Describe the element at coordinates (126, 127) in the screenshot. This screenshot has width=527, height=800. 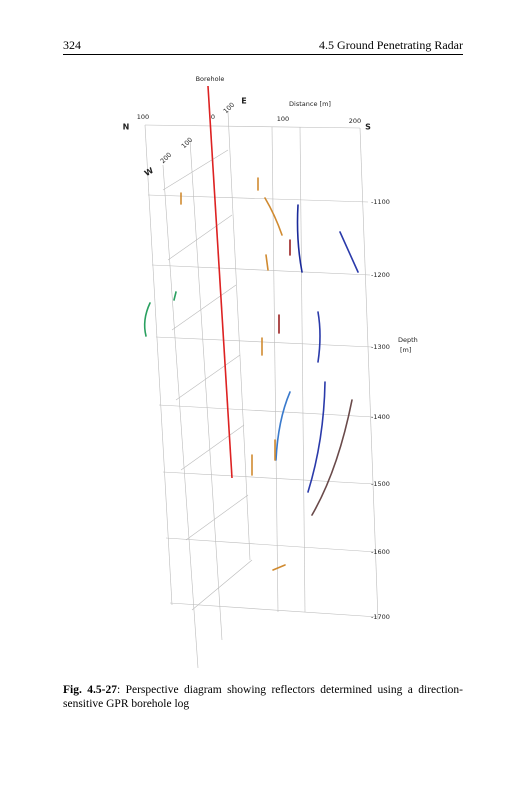
I see `north-label: N` at that location.